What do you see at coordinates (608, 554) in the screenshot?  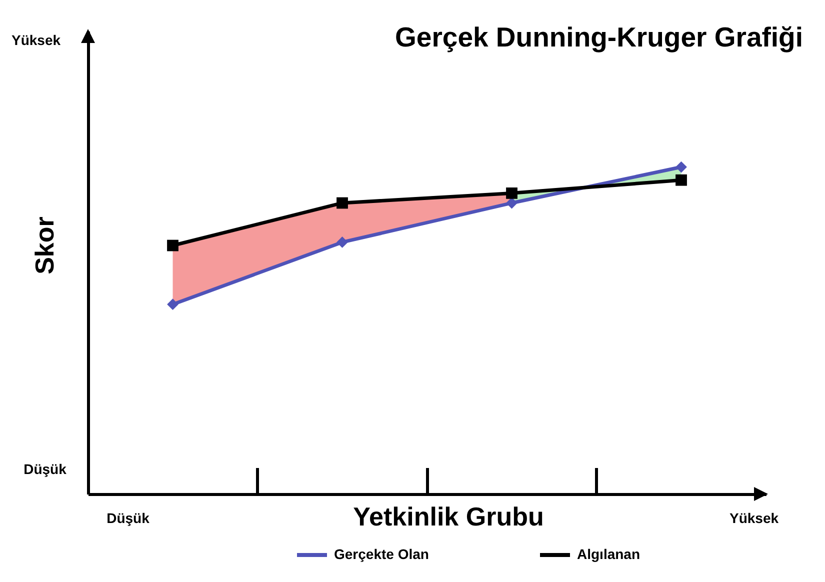 I see `legend-label: Algılanan` at bounding box center [608, 554].